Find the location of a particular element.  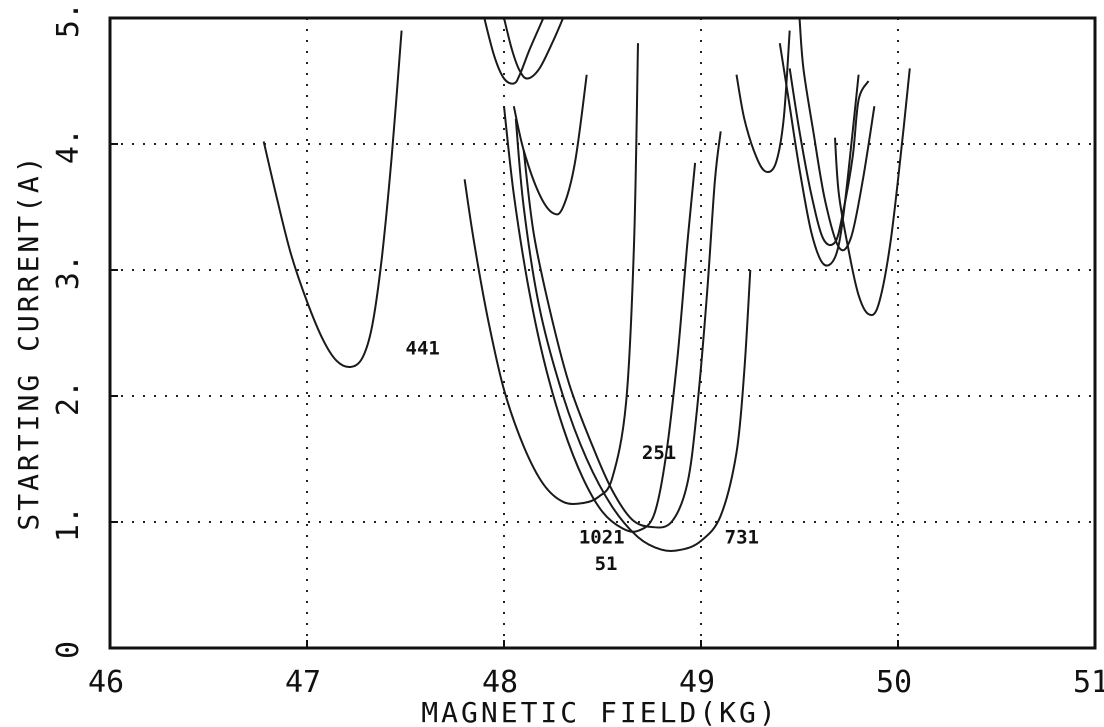

curve-labels: 441 251 1021 731 51 is located at coordinates (582, 455).